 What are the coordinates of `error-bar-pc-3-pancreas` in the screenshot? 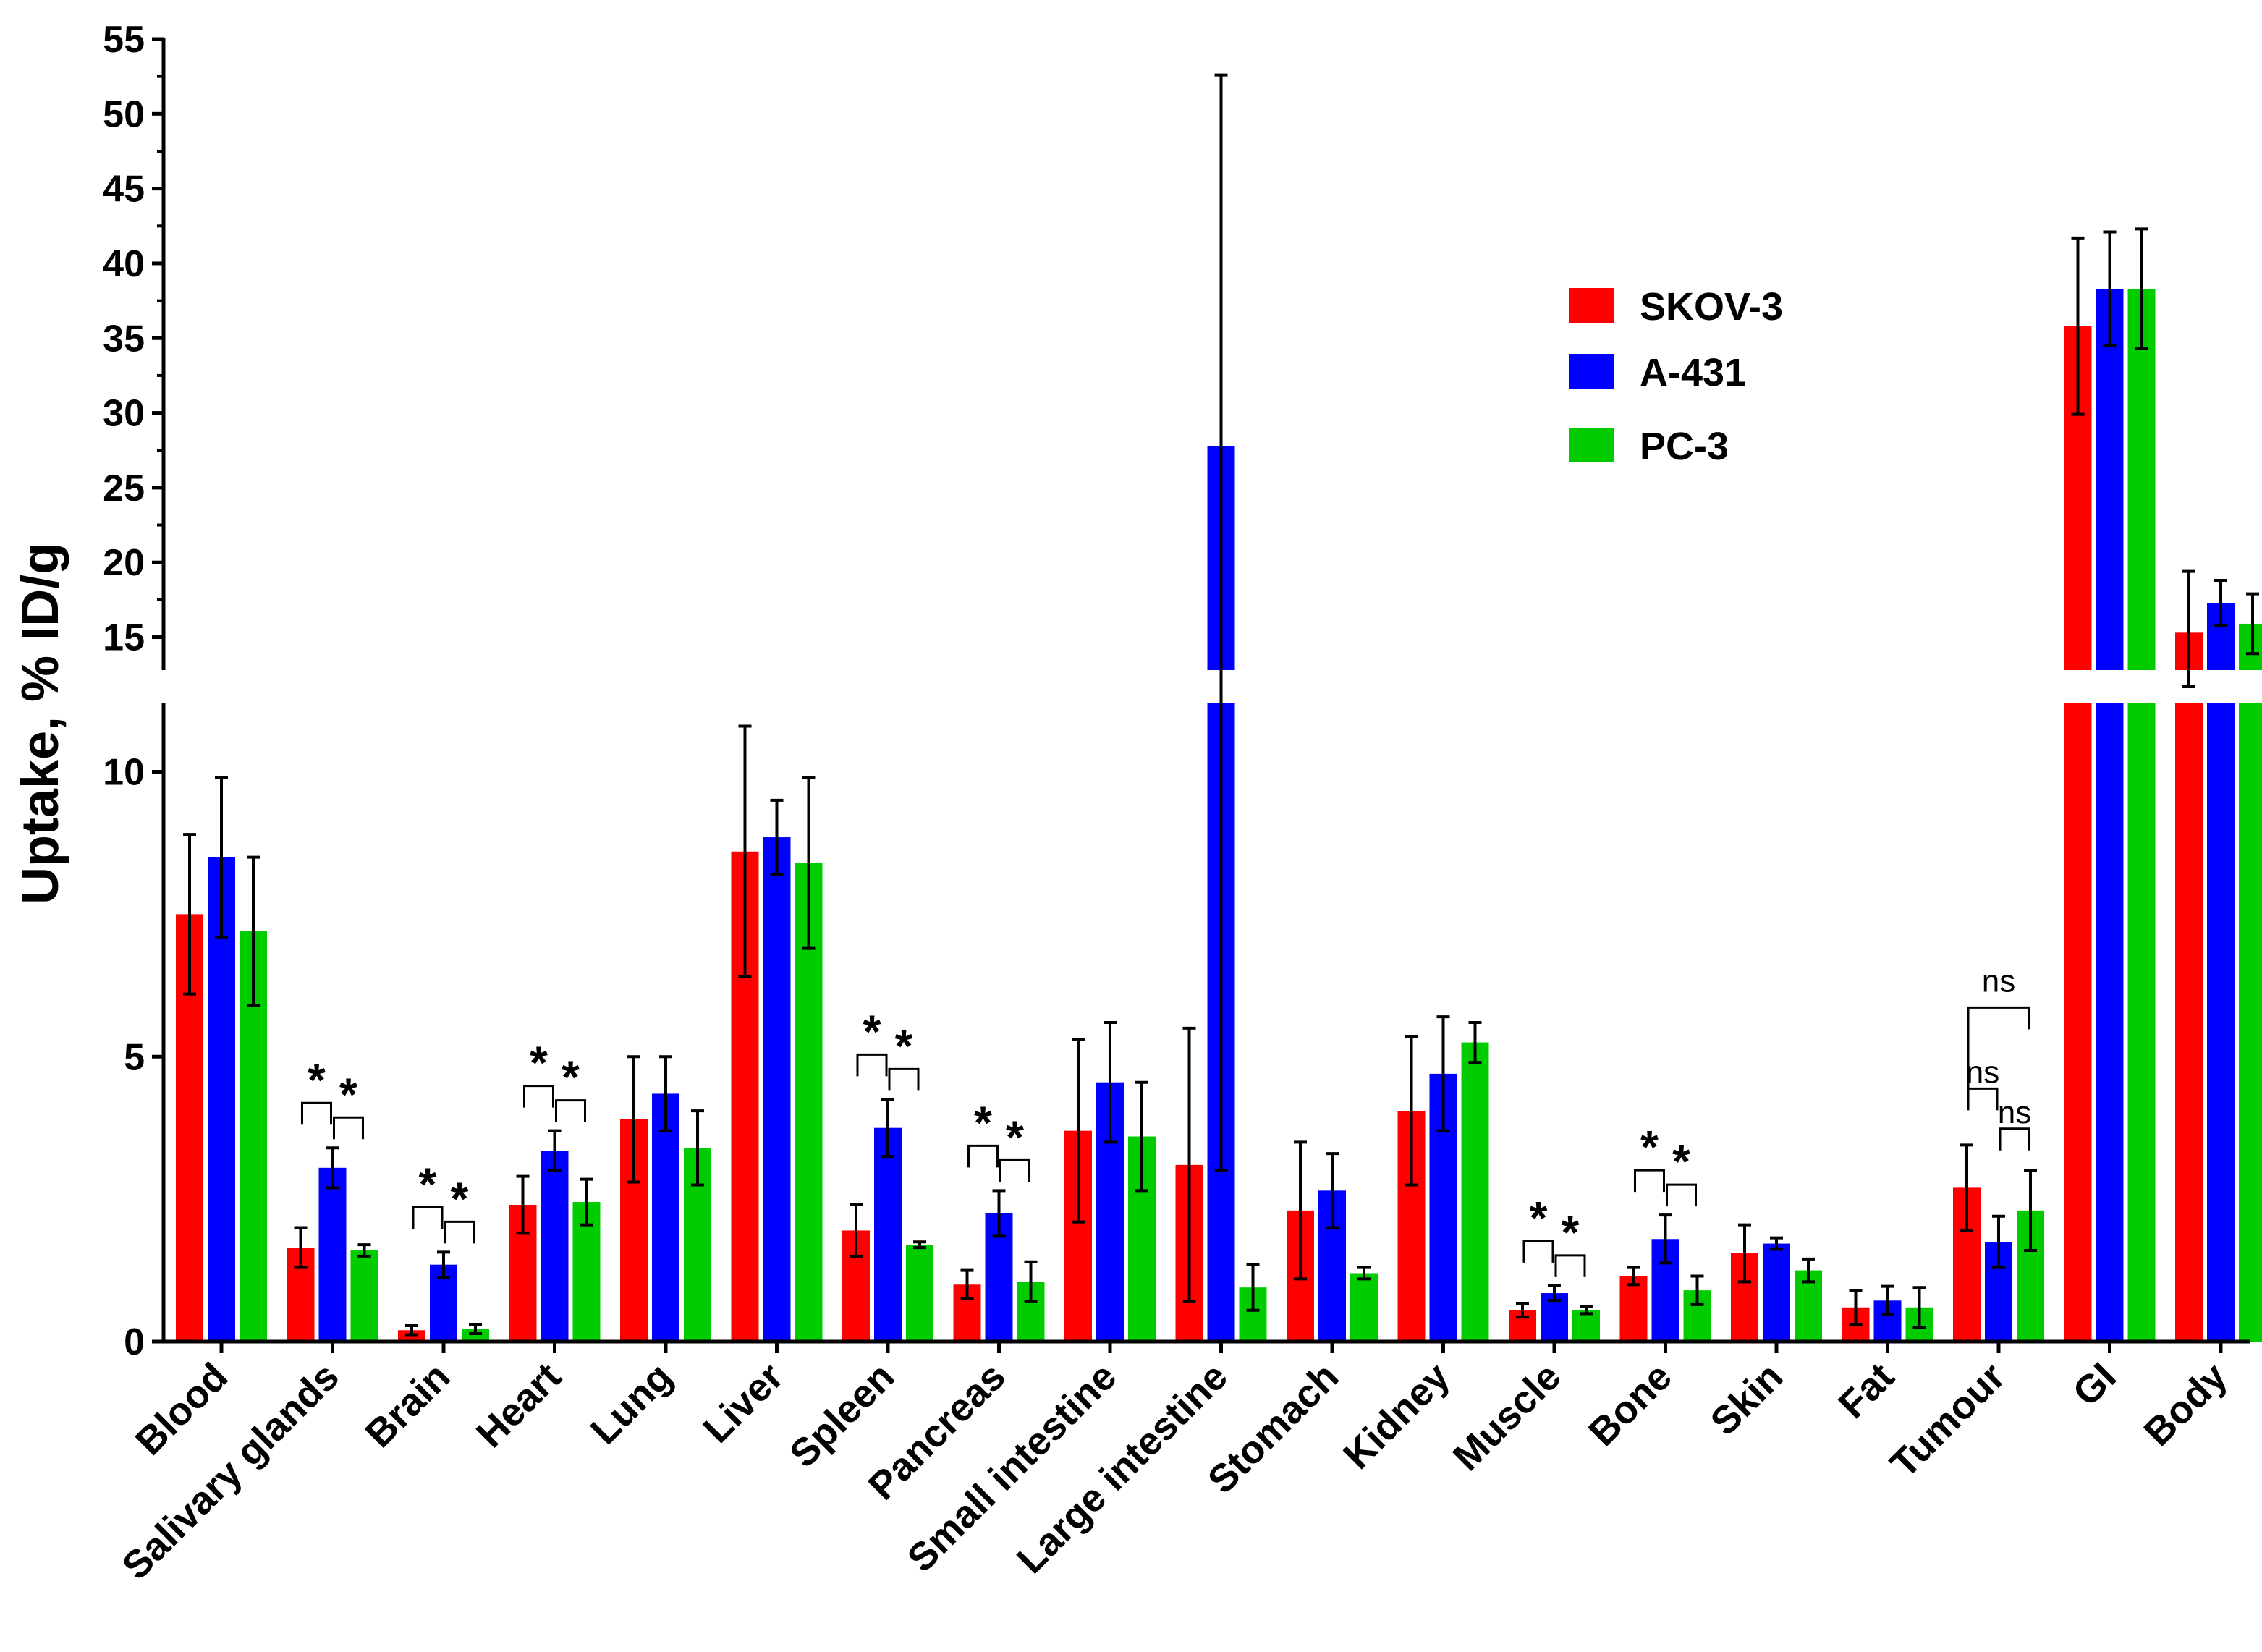 It's located at (1031, 1281).